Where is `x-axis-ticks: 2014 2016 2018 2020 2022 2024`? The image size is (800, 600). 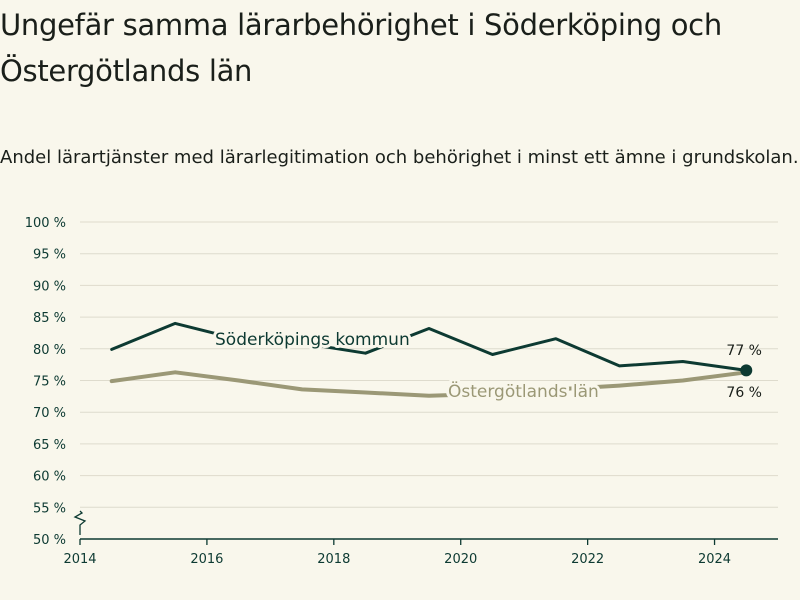 x-axis-ticks: 2014 2016 2018 2020 2022 2024 is located at coordinates (397, 553).